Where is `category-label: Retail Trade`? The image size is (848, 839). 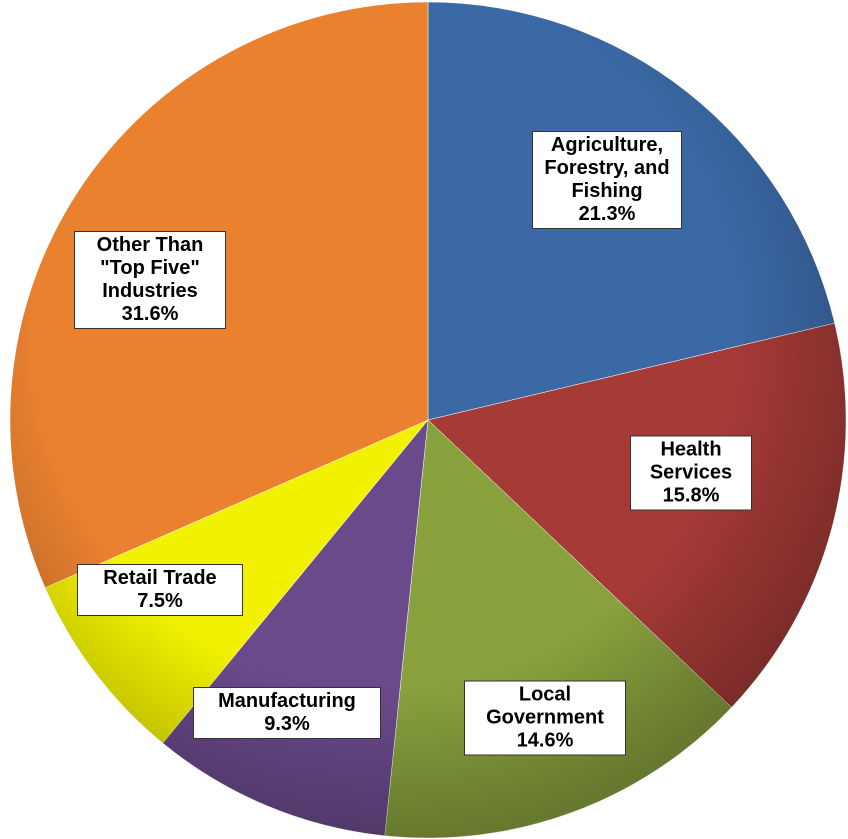 category-label: Retail Trade is located at coordinates (160, 578).